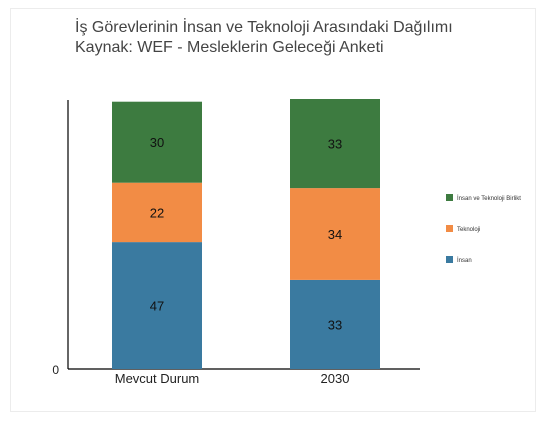 This screenshot has width=550, height=430. I want to click on data-label: 34, so click(335, 234).